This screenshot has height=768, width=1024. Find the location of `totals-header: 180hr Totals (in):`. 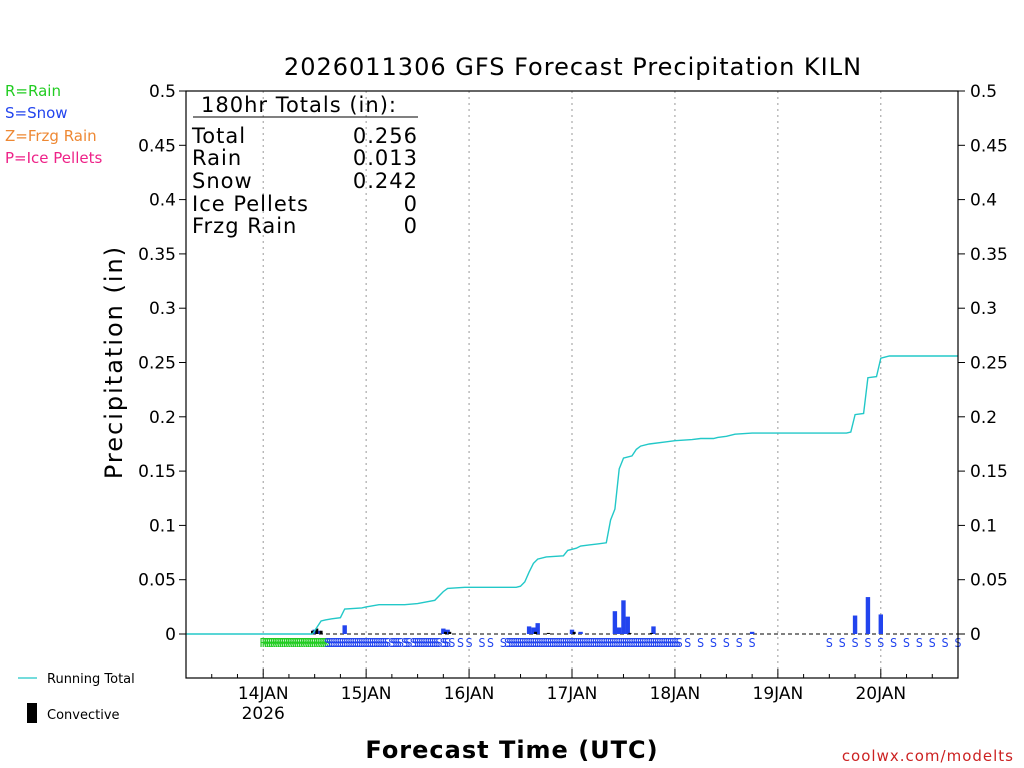

totals-header: 180hr Totals (in): is located at coordinates (299, 105).